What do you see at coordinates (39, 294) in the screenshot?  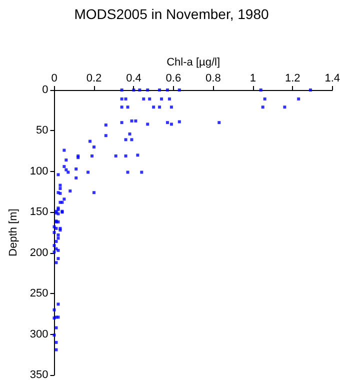 I see `y-tick-label: 250` at bounding box center [39, 294].